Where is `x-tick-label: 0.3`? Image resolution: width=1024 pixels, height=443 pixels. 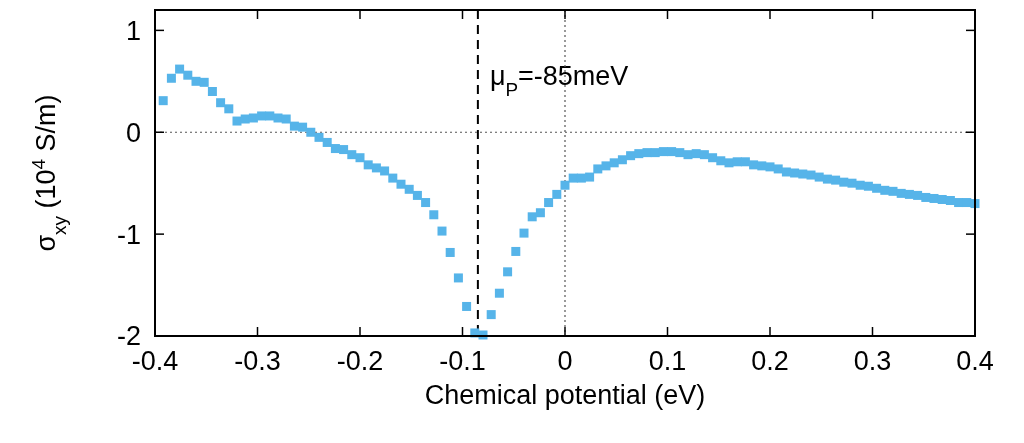 x-tick-label: 0.3 is located at coordinates (872, 361).